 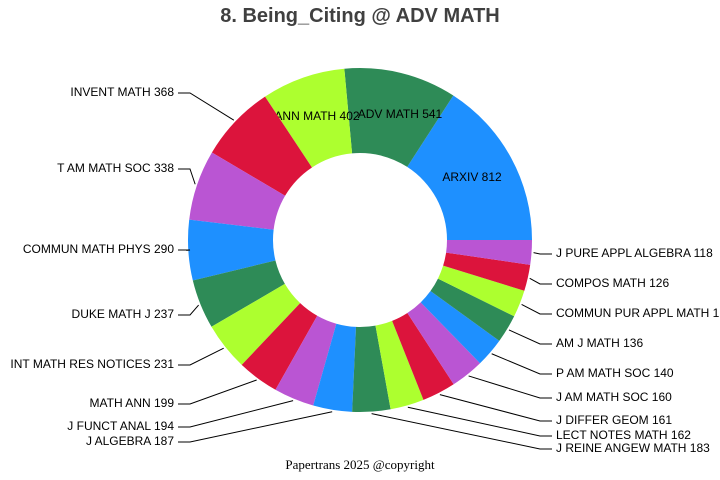 I want to click on label-duke-math-j: DUKE MATH J 237, so click(x=123, y=314).